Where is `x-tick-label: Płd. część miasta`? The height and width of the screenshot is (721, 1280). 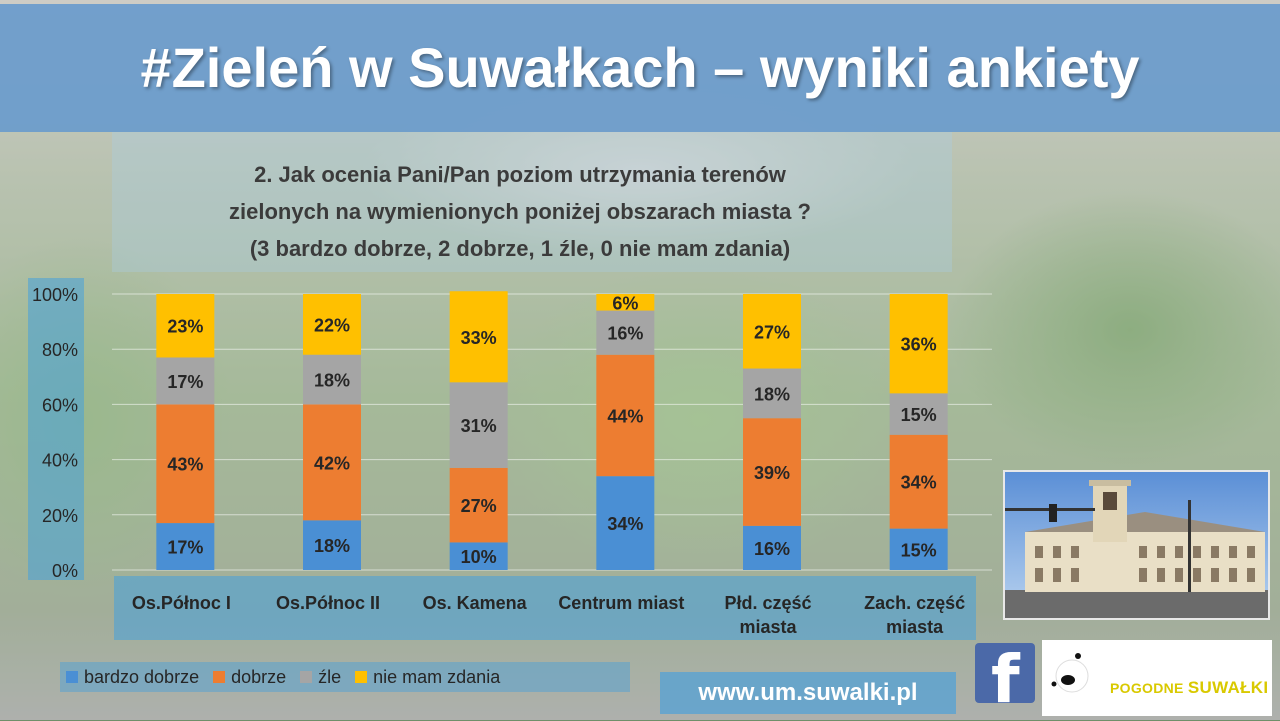
x-tick-label: Płd. część miasta is located at coordinates (767, 615).